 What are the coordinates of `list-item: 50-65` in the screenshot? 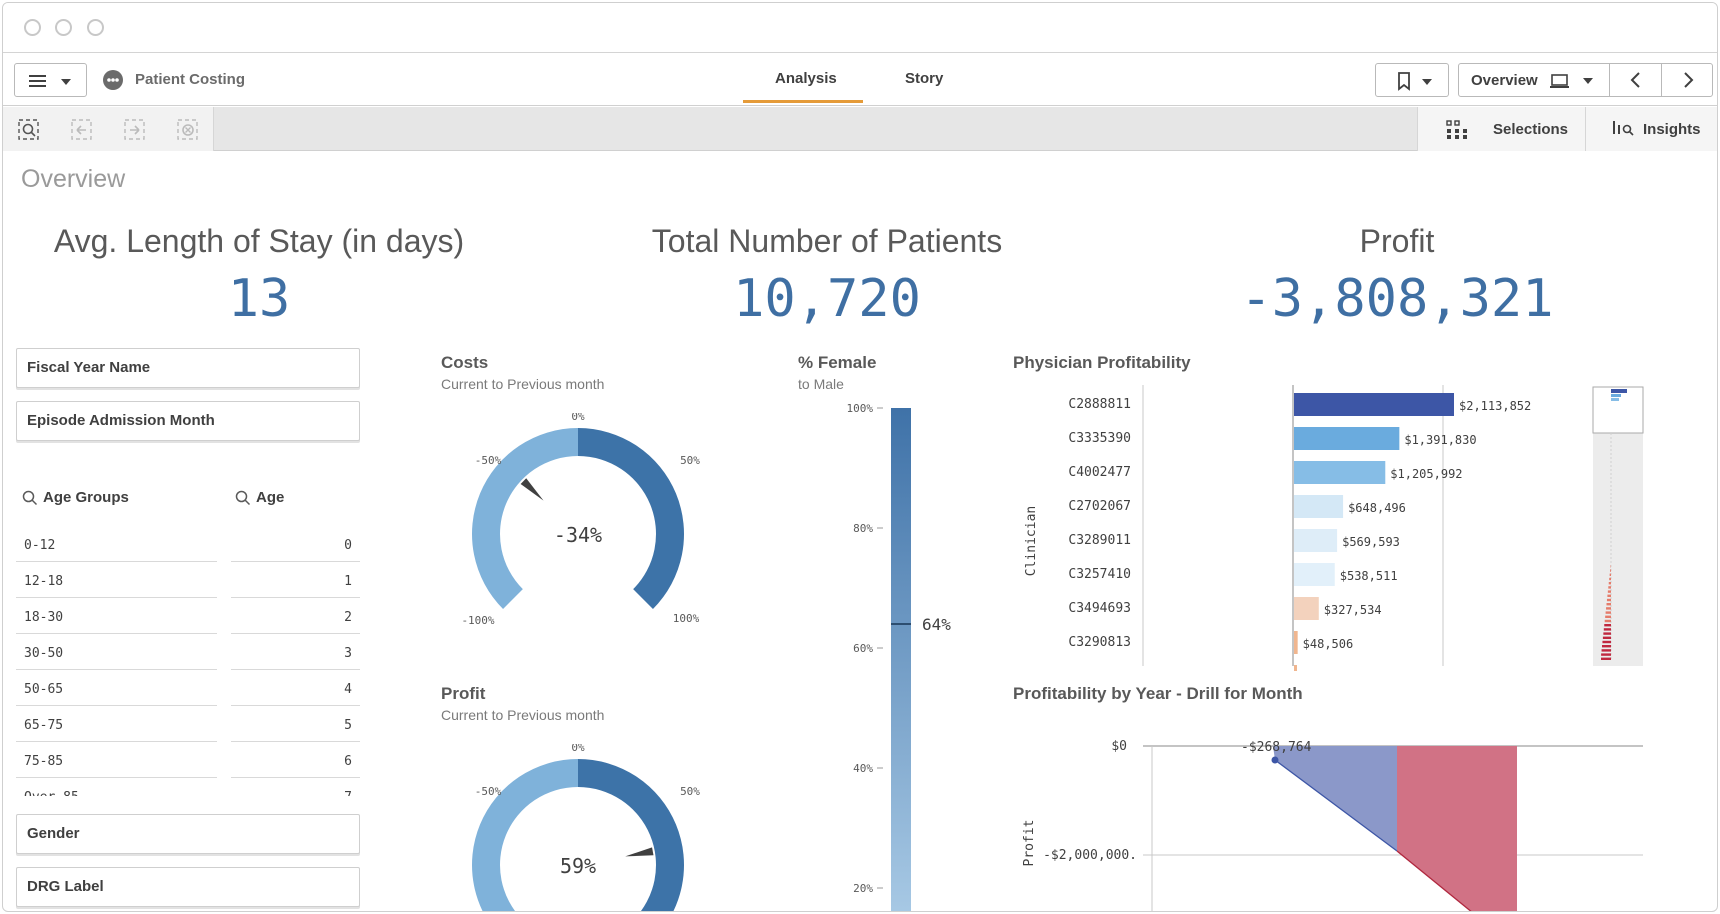 It's located at (116, 688).